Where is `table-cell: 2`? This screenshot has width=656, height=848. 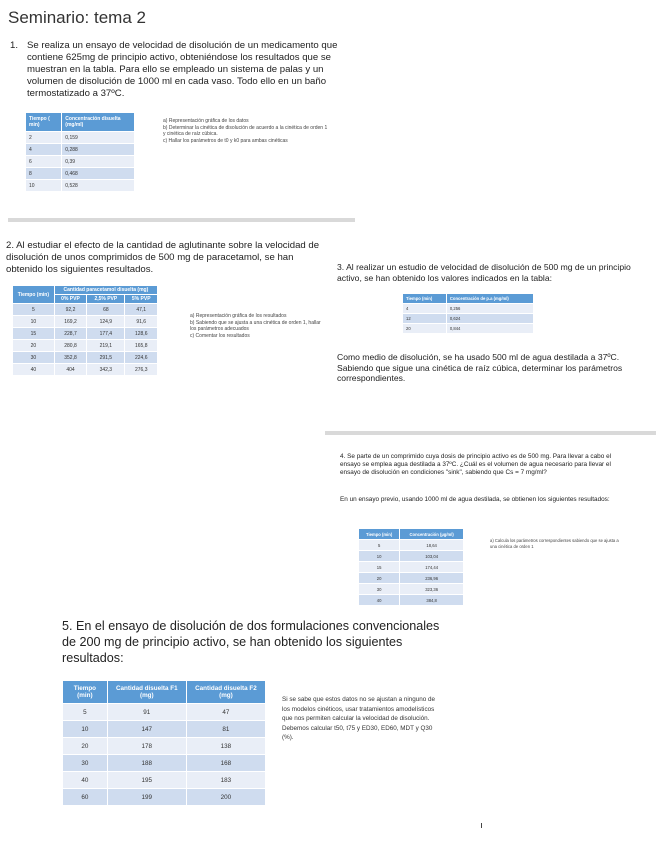
table-cell: 2 is located at coordinates (43, 137).